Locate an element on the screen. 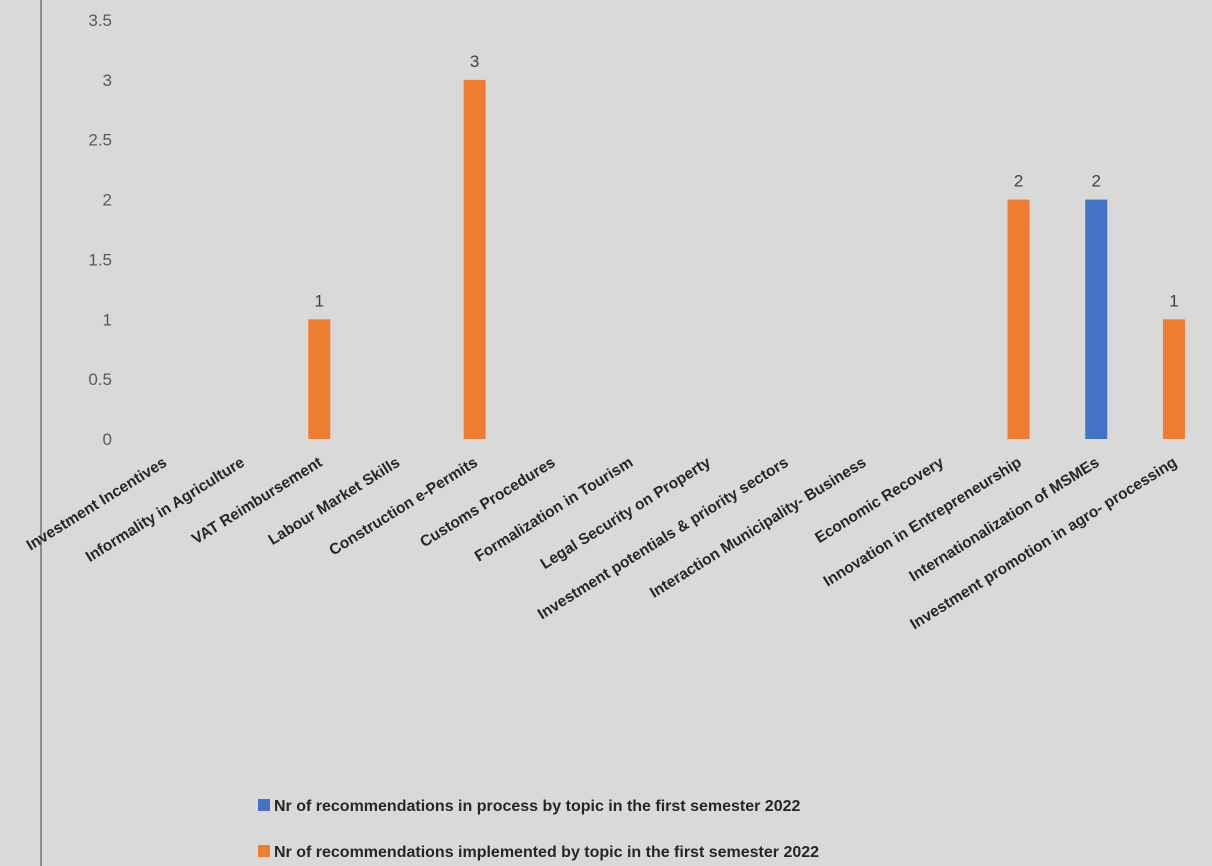 The height and width of the screenshot is (866, 1212). y-tick-label: 0 is located at coordinates (107, 439).